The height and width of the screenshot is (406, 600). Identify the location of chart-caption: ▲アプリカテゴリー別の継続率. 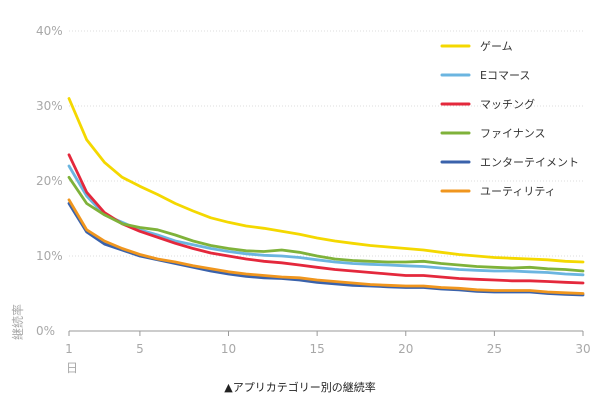
(299, 387).